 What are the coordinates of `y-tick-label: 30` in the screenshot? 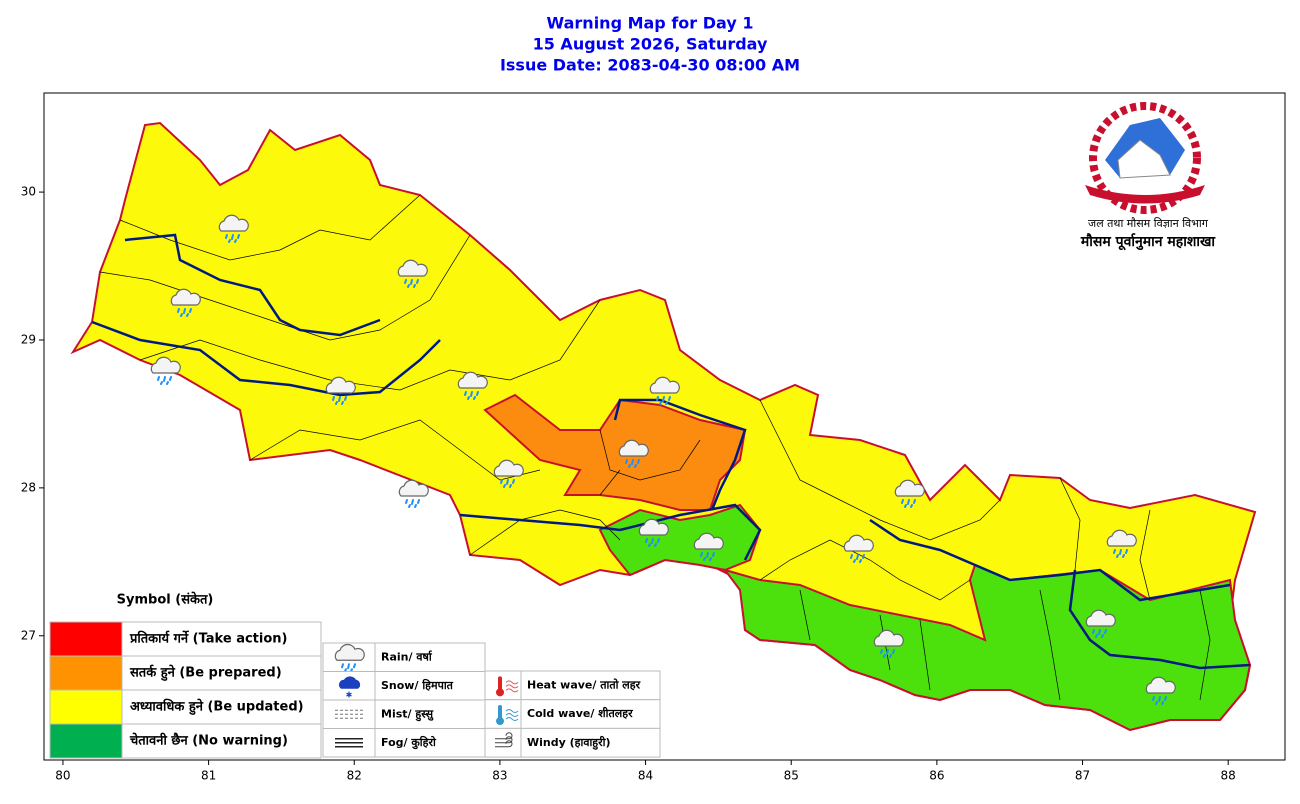 It's located at (28, 192).